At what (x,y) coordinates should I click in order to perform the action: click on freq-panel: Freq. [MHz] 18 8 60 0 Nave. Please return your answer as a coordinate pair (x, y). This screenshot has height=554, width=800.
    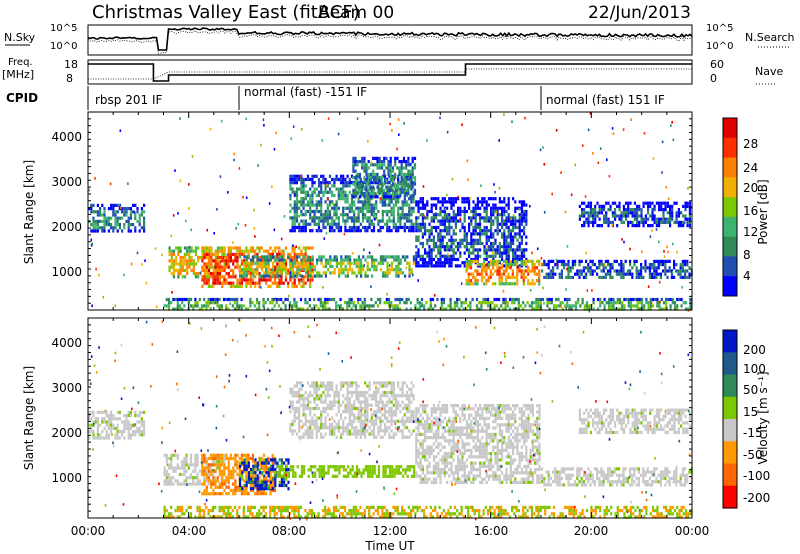
    Looking at the image, I should click on (392, 71).